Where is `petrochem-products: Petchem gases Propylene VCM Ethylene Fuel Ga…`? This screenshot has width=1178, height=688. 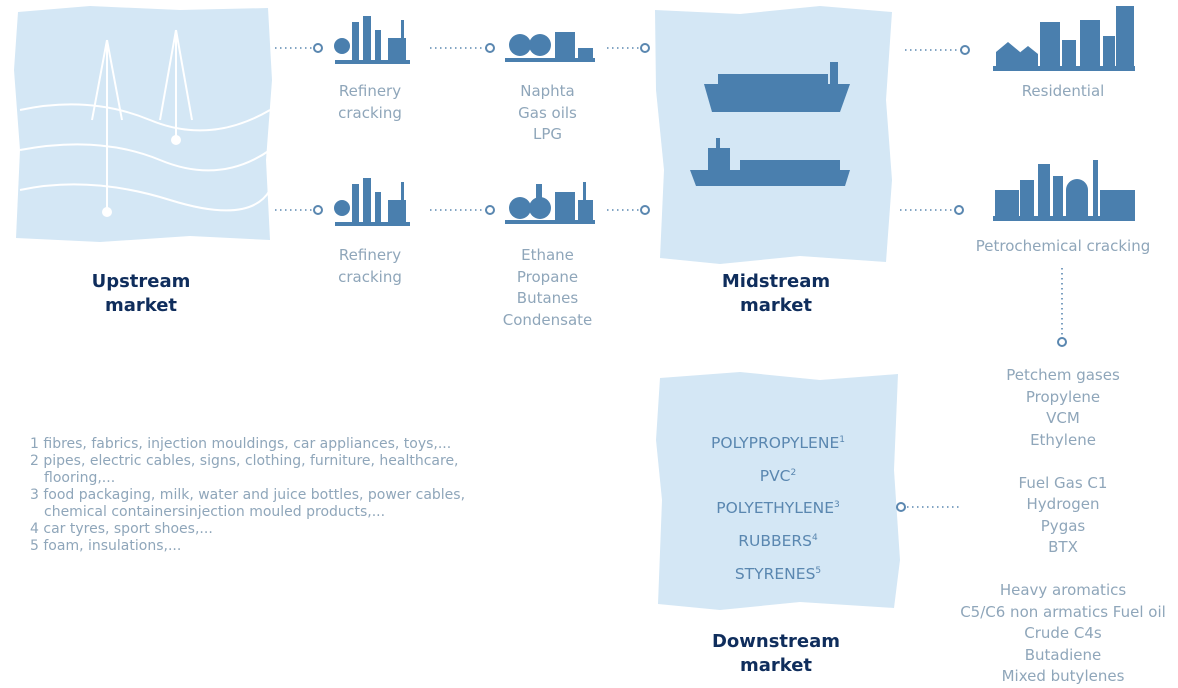 petrochem-products: Petchem gases Propylene VCM Ethylene Fuel Ga… is located at coordinates (1063, 526).